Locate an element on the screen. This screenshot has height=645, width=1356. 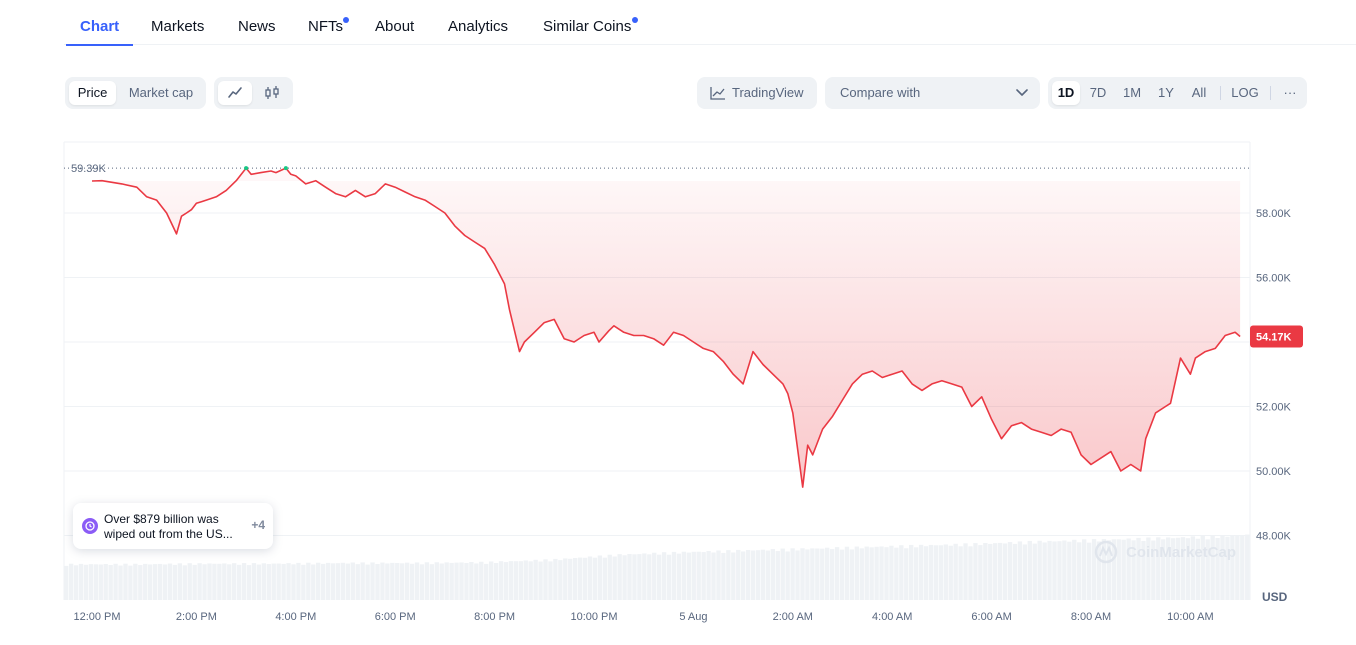
divider is located at coordinates (1270, 93).